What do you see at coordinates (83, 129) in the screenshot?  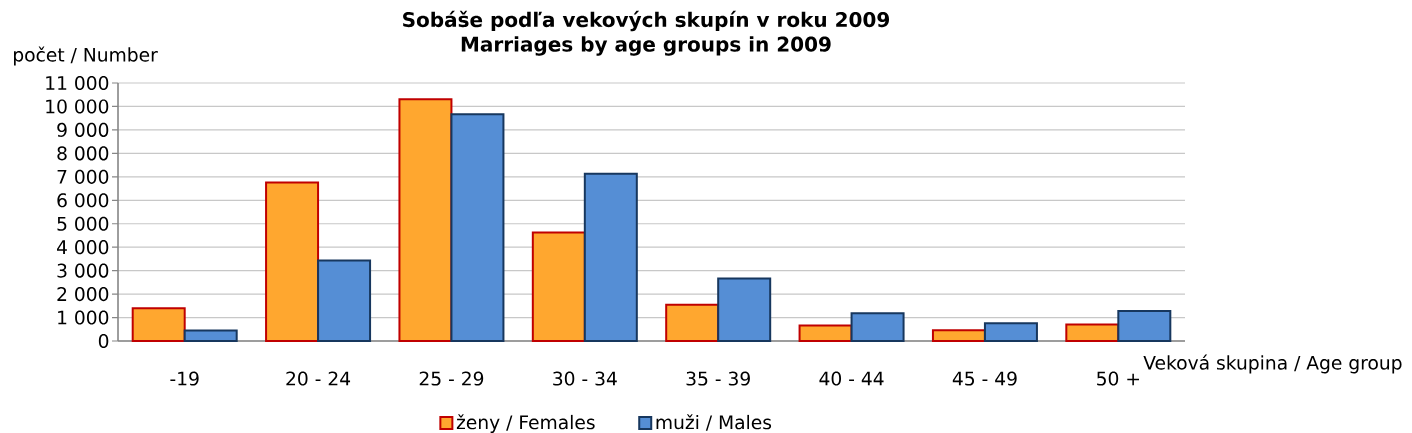 I see `y-tick-label: 9 000` at bounding box center [83, 129].